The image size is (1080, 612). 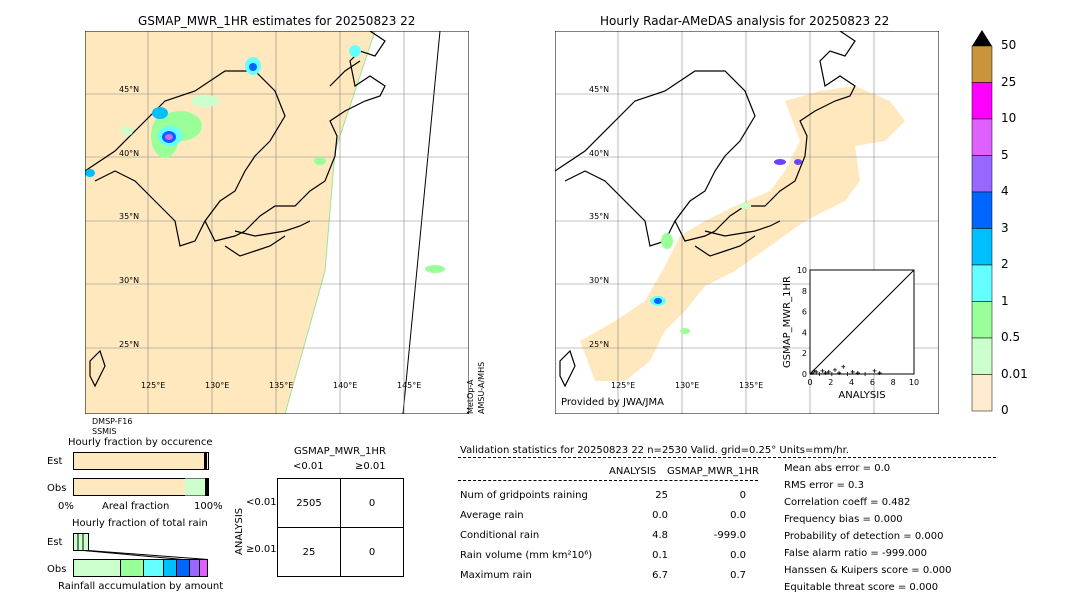 What do you see at coordinates (1005, 227) in the screenshot?
I see `colorbar-label: 3` at bounding box center [1005, 227].